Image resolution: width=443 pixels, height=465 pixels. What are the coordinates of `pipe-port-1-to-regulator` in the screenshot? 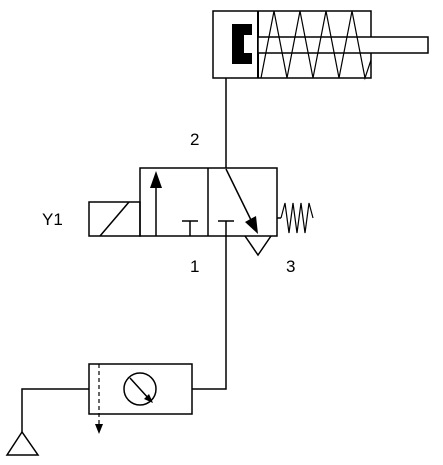 It's located at (209, 313).